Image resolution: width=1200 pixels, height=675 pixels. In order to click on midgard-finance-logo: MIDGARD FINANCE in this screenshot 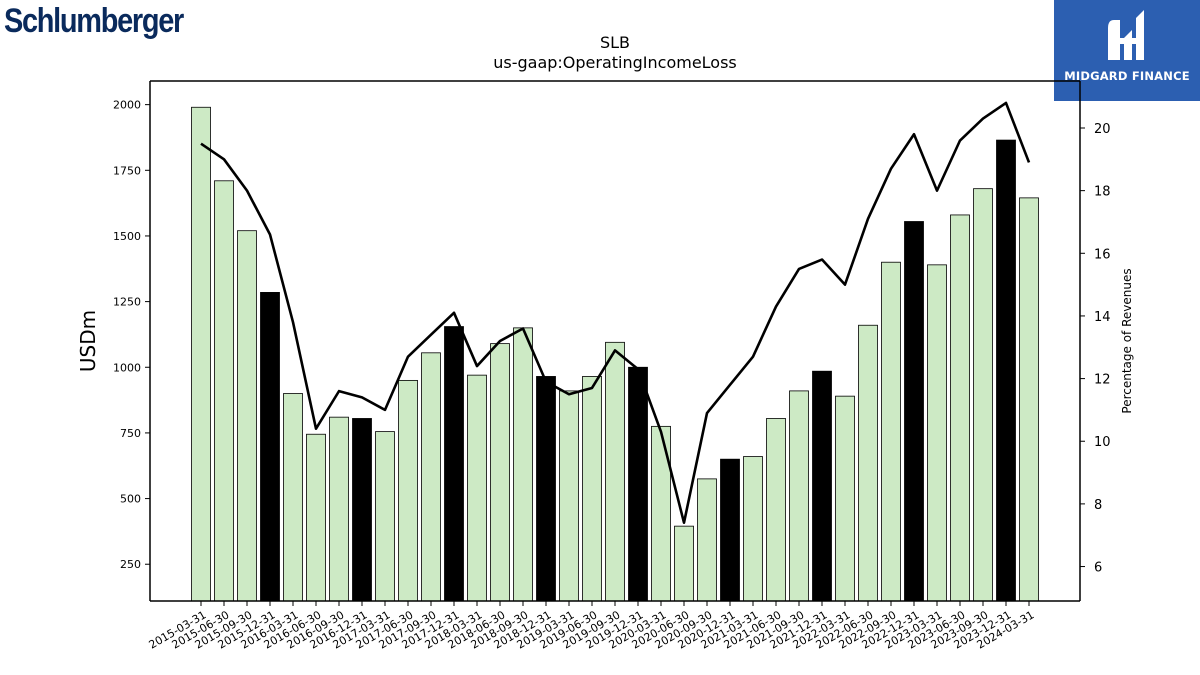, I will do `click(1127, 50)`.